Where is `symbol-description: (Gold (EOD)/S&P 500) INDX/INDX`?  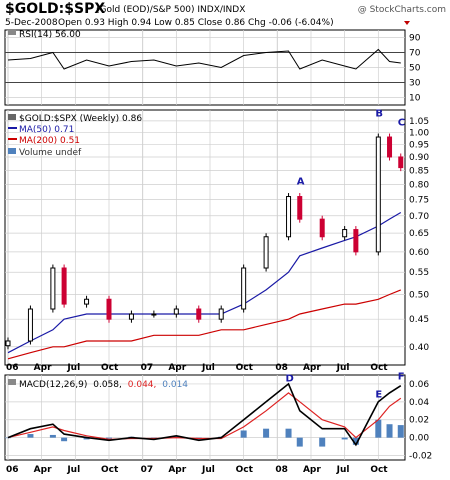
symbol-description: (Gold (EOD)/S&P 500) INDX/INDX is located at coordinates (170, 10).